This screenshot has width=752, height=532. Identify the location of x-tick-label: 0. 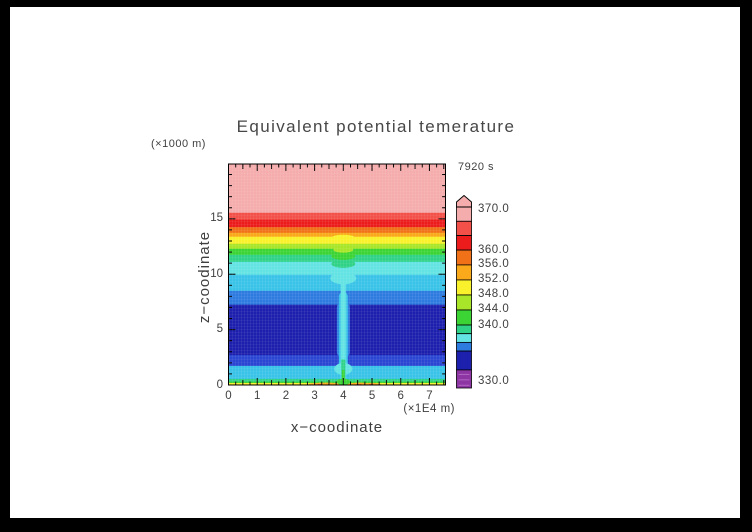
(228, 396).